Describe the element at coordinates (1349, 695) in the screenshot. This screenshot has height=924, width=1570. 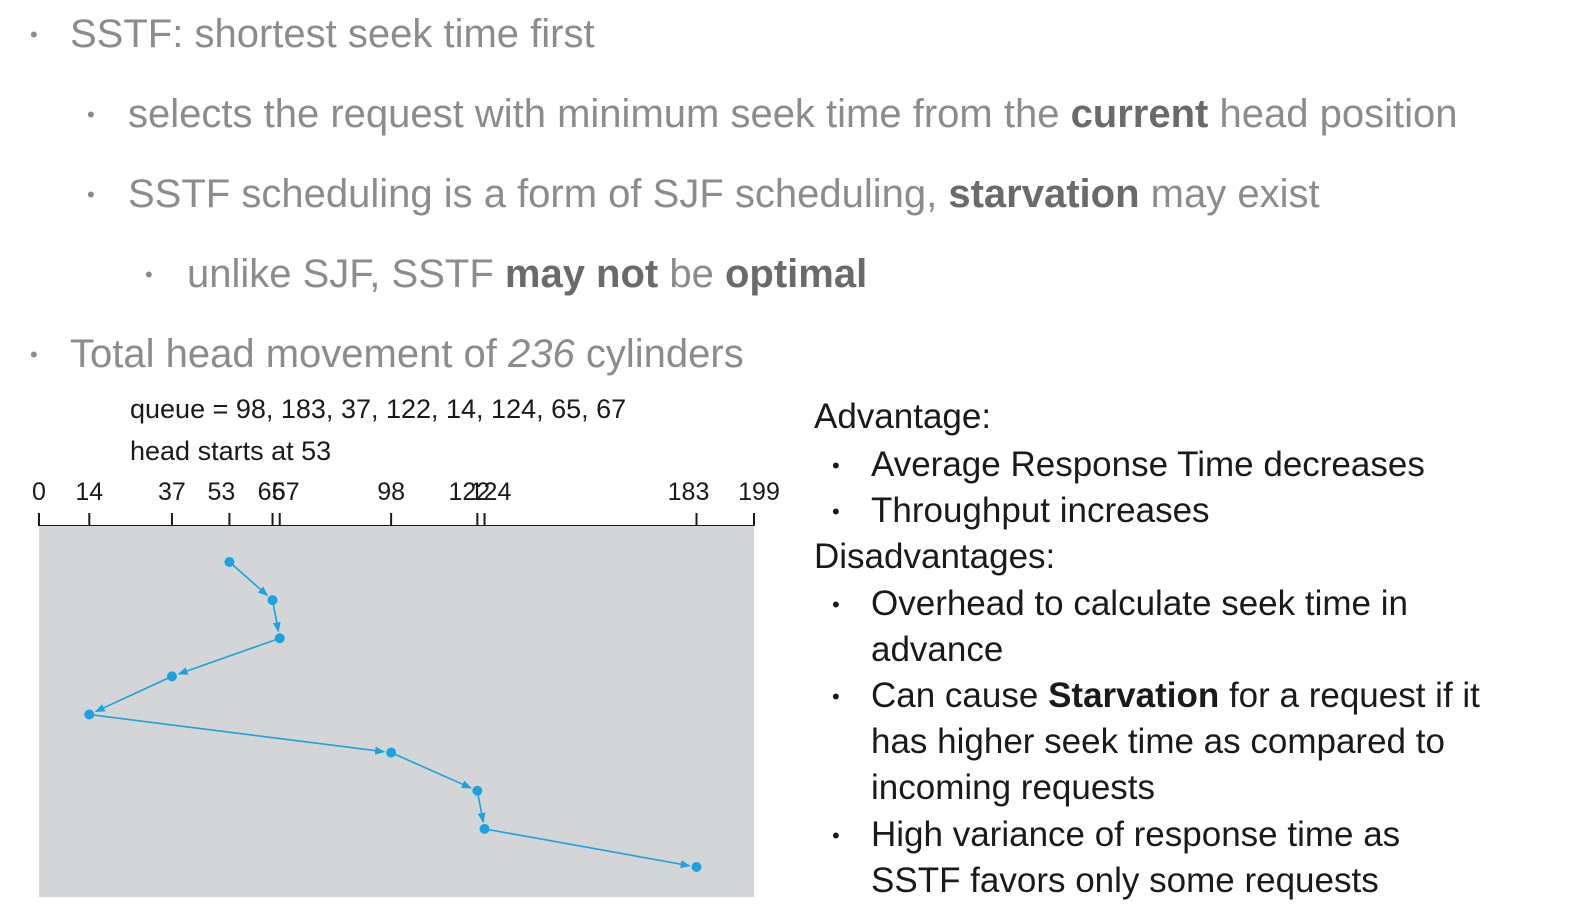
I see `note-text: for a request if it` at that location.